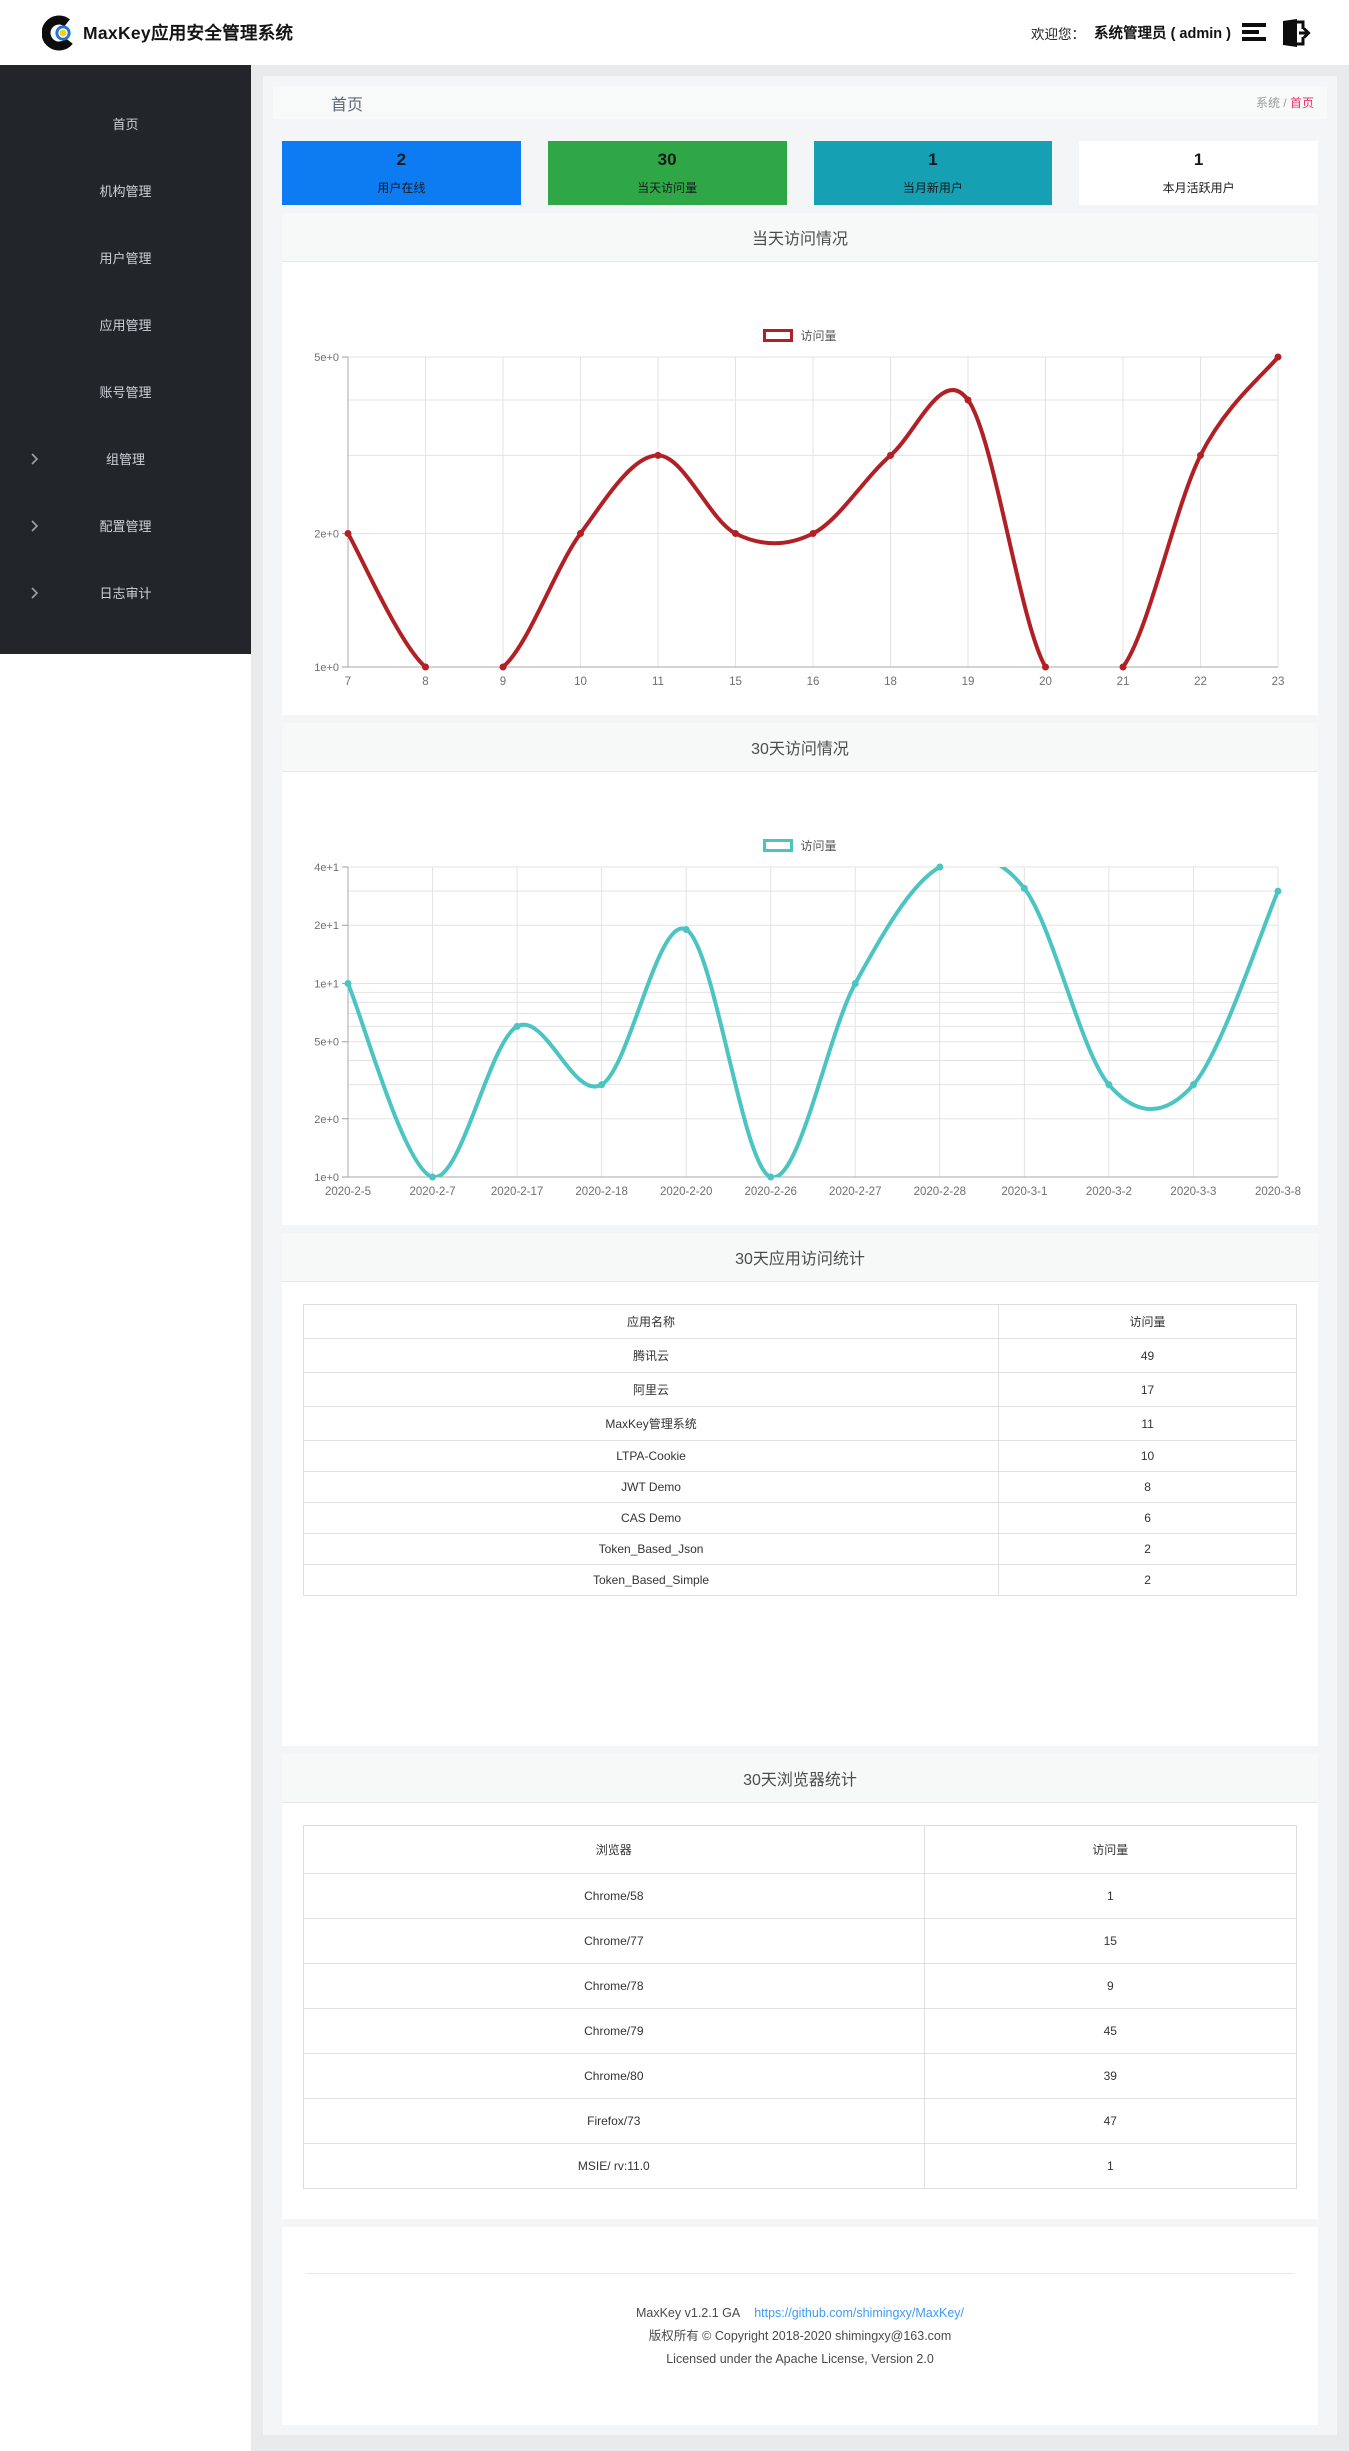 The height and width of the screenshot is (2451, 1349). What do you see at coordinates (34, 525) in the screenshot?
I see `chevron-right-icon` at bounding box center [34, 525].